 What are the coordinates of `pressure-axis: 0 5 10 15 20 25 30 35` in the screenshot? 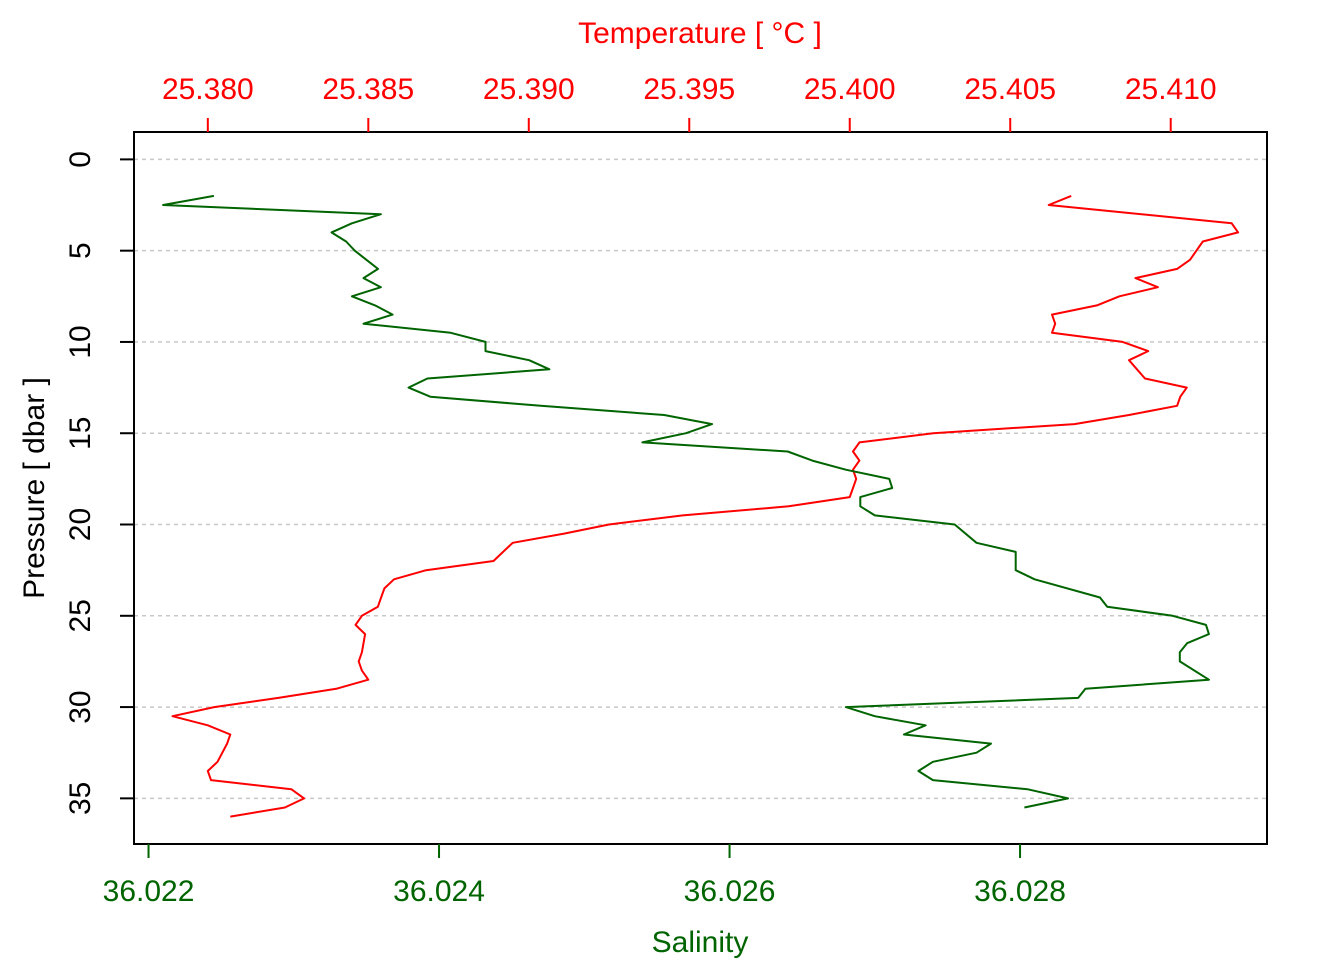 It's located at (99, 483).